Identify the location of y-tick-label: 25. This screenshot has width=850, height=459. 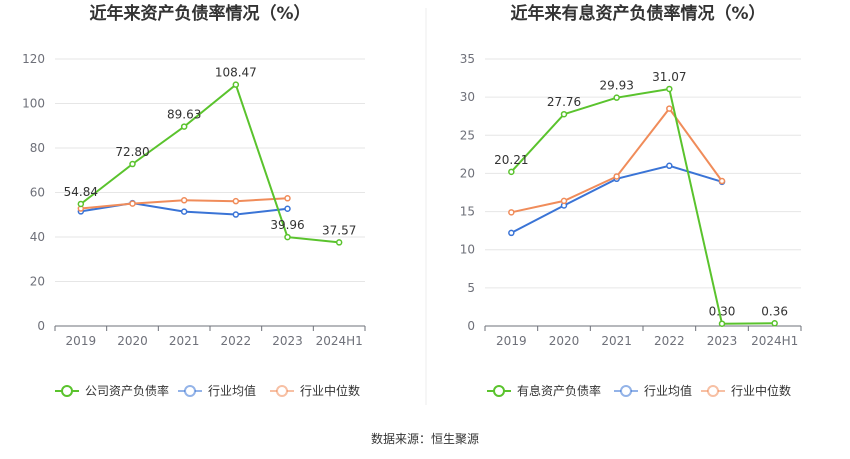
(467, 135).